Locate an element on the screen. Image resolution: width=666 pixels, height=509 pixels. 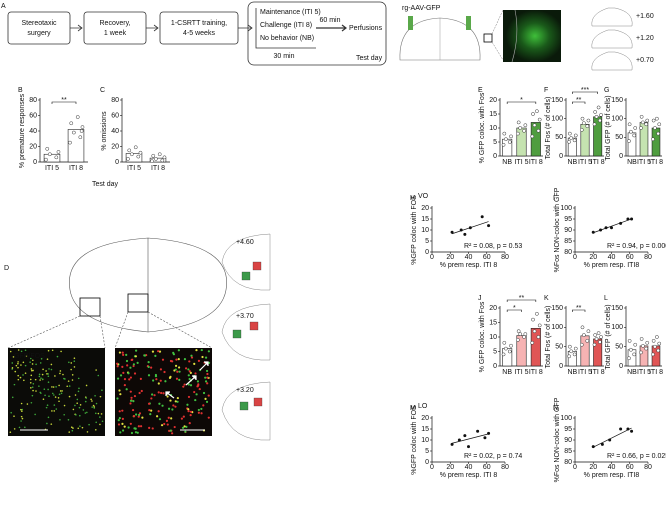
y-tick-label: 100 is located at coordinates (557, 327).